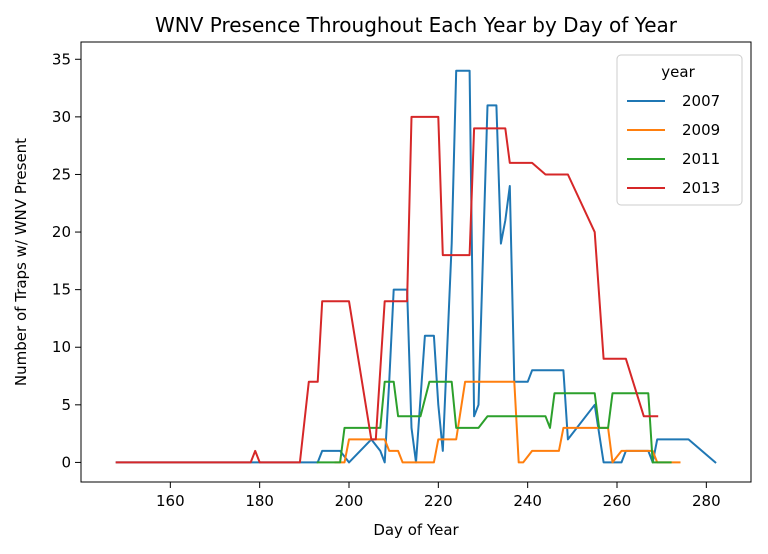 Image resolution: width=768 pixels, height=554 pixels. I want to click on x-axis-ticks: 160 180 200 220 240 260 280, so click(438, 496).